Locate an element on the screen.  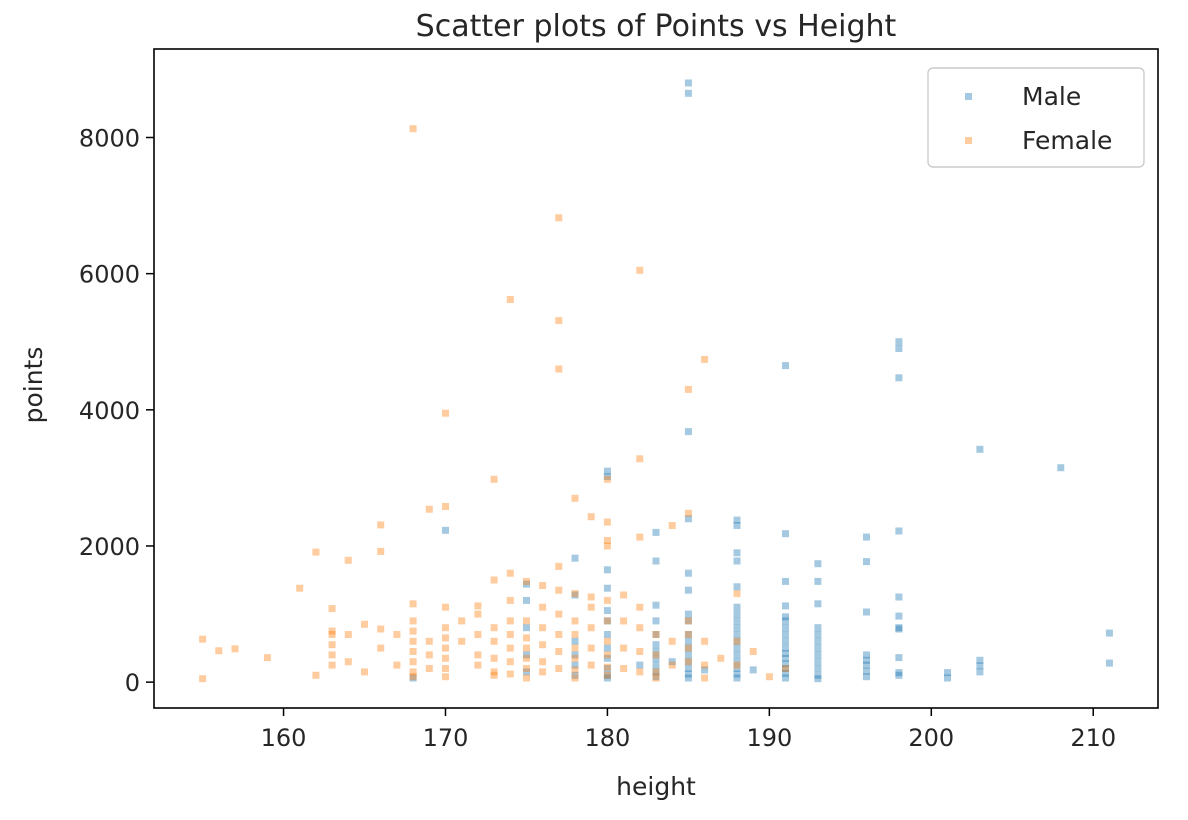
x-tick-label: 170 is located at coordinates (446, 738).